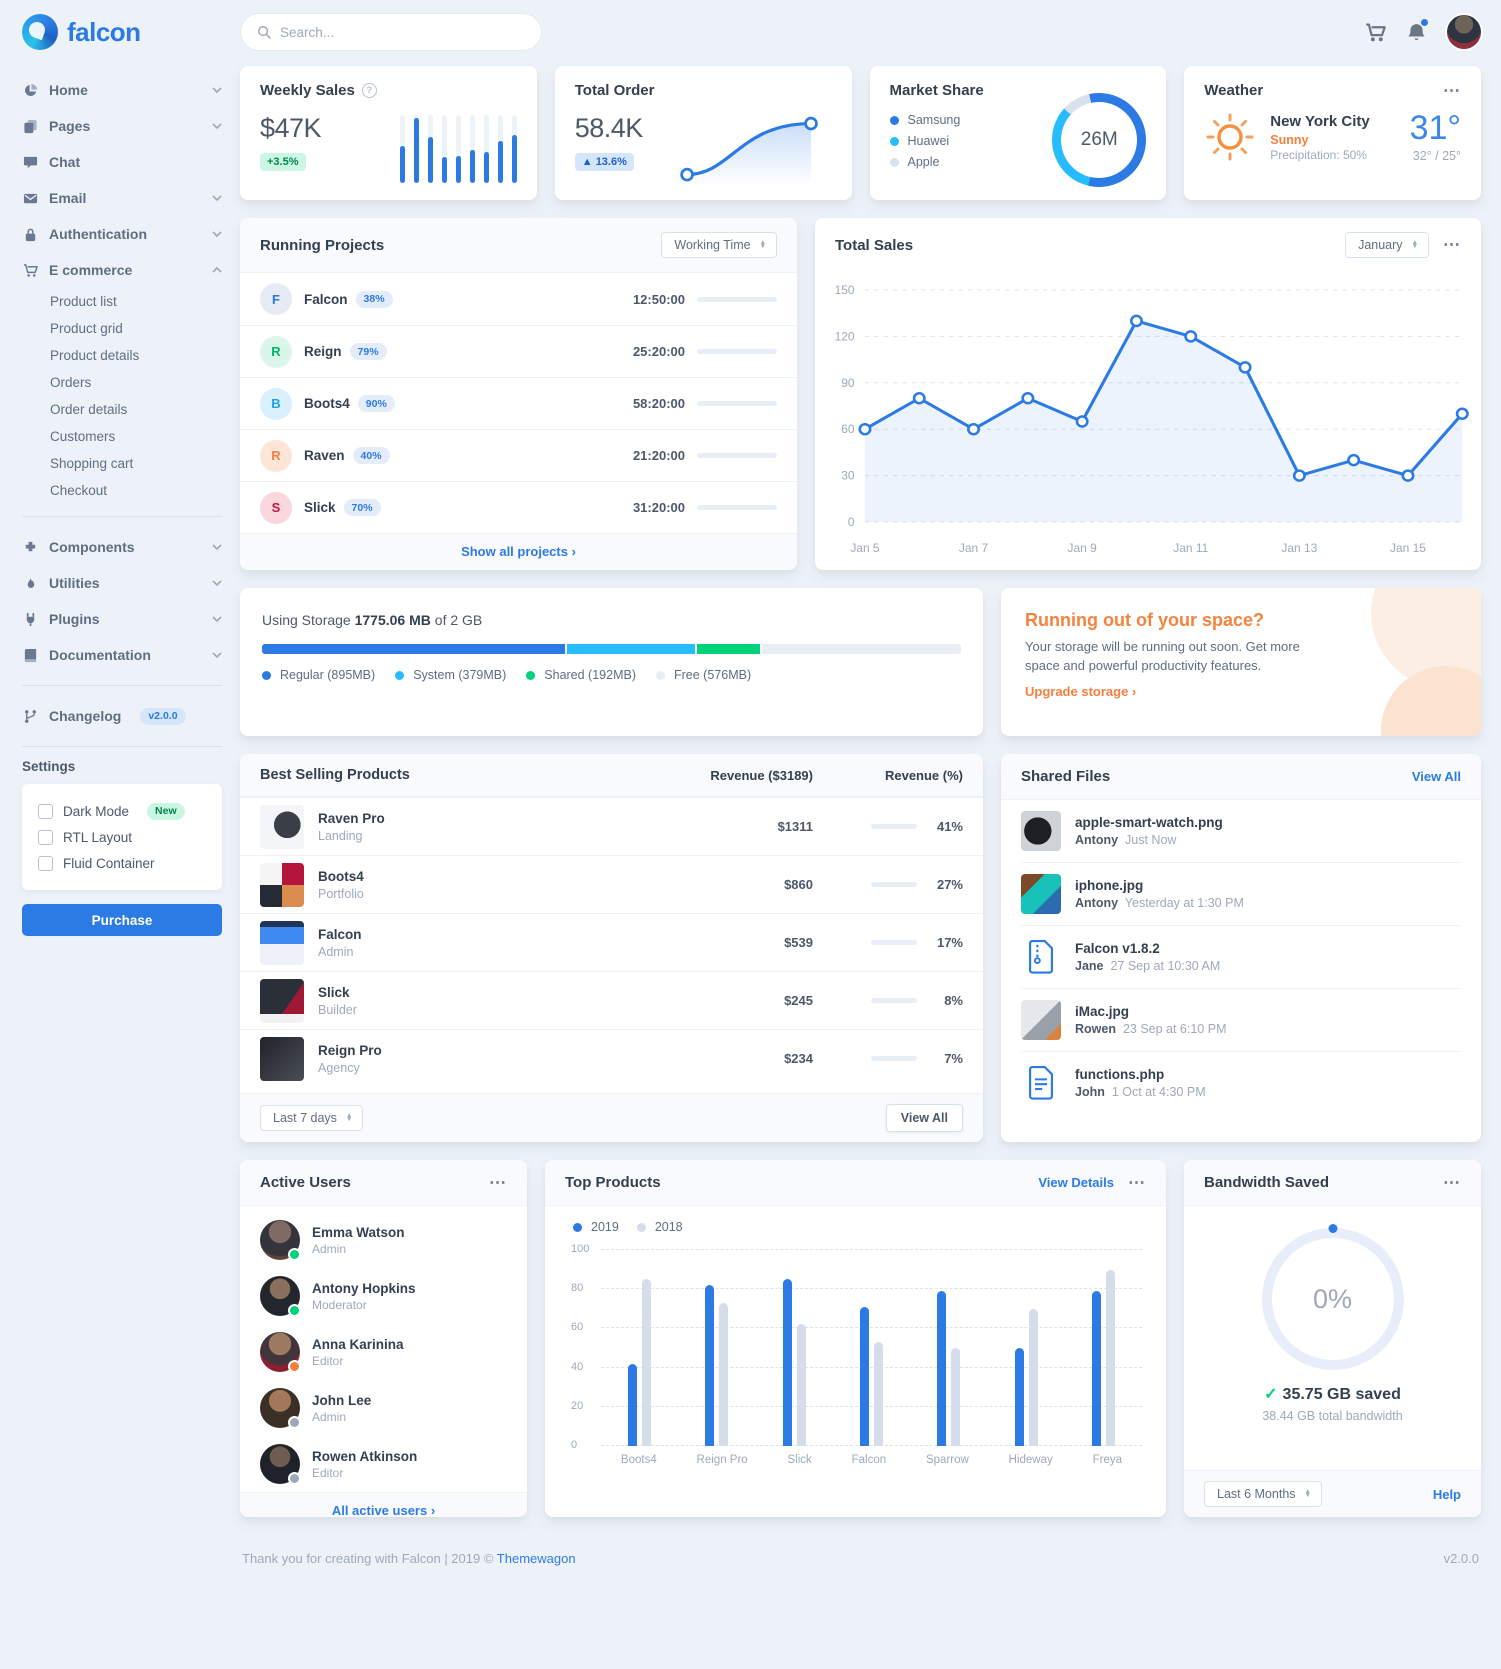 The image size is (1501, 1669). I want to click on cart-icon, so click(1375, 32).